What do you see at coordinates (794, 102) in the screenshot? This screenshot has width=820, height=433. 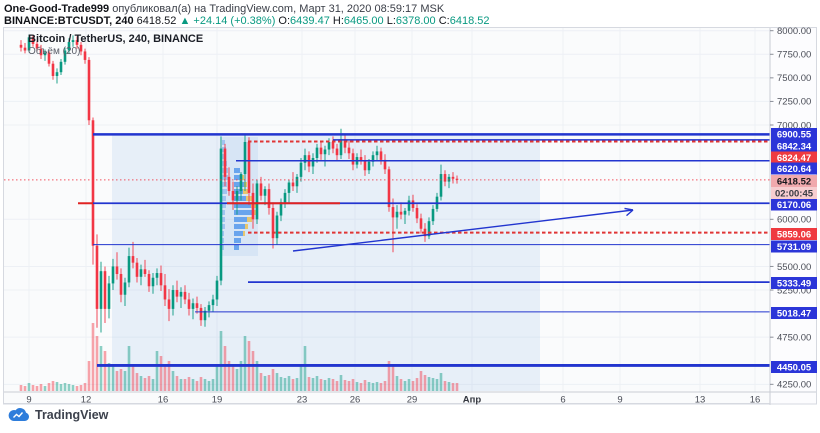 I see `price-tick-label: 7250.00` at bounding box center [794, 102].